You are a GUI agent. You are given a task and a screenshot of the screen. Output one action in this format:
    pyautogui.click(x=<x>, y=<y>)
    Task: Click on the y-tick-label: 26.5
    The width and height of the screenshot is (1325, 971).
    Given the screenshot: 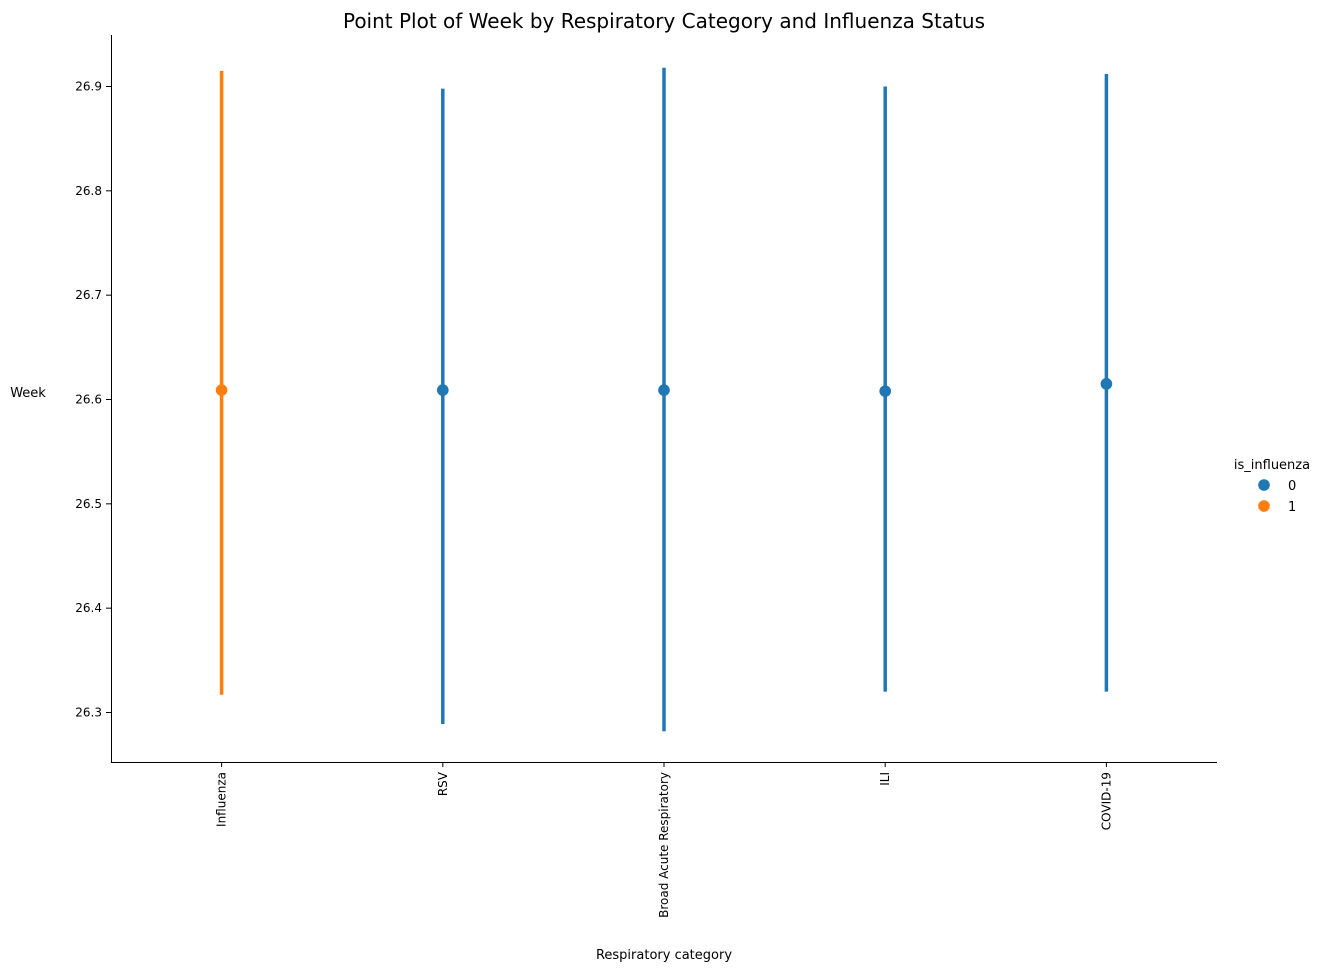 What is the action you would take?
    pyautogui.click(x=88, y=504)
    